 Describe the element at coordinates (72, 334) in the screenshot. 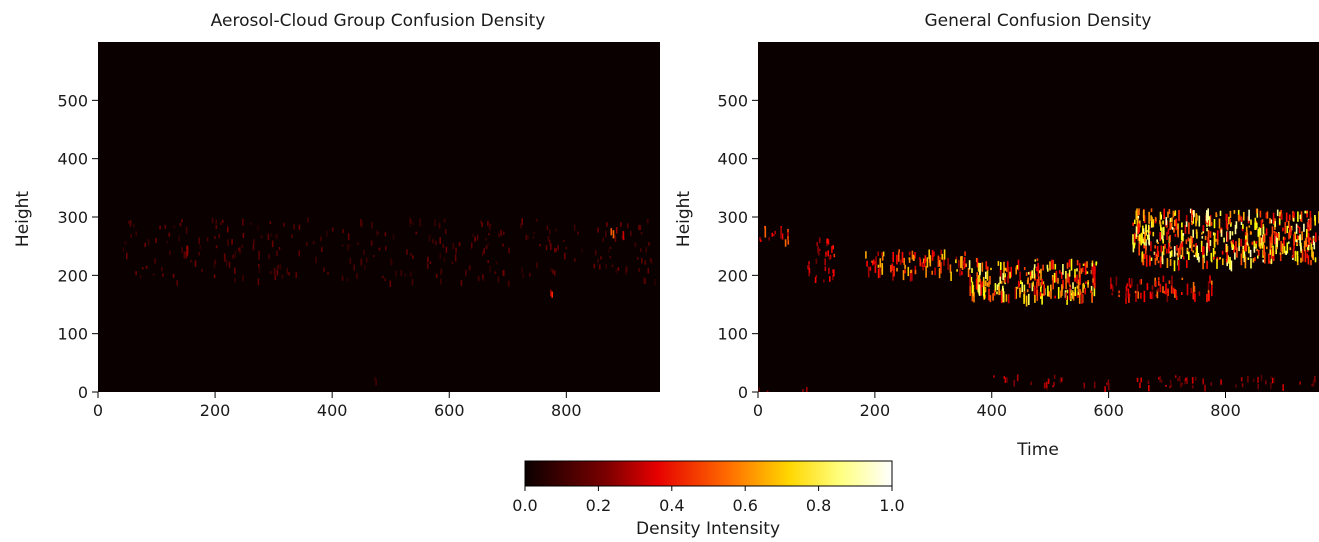

I see `y-tick-label: 100` at that location.